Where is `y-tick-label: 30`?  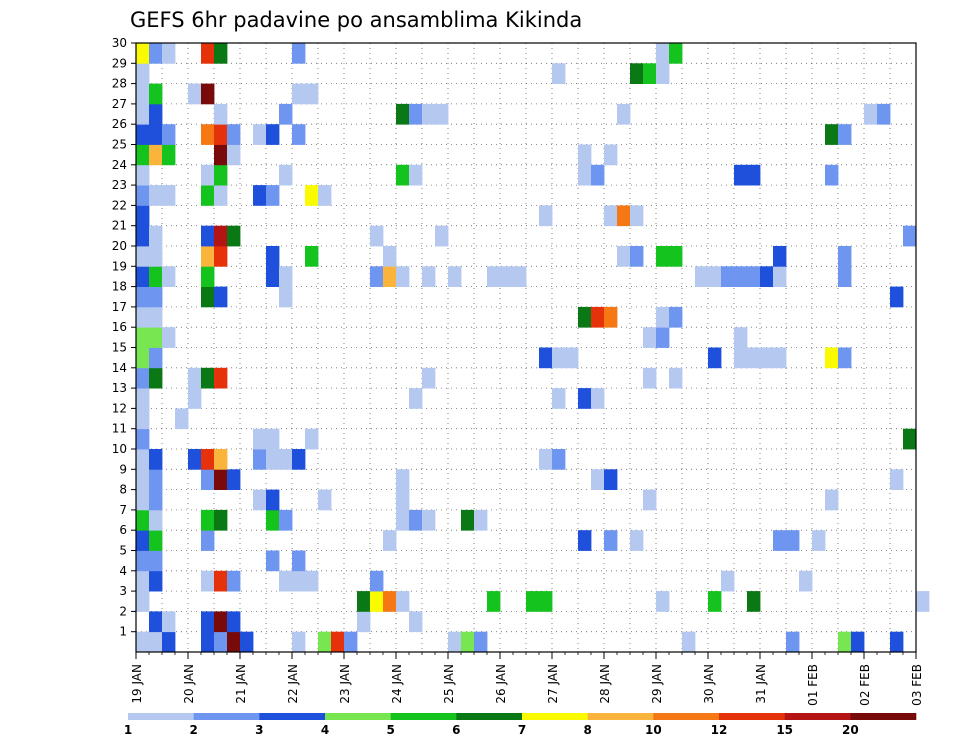
y-tick-label: 30 is located at coordinates (119, 43).